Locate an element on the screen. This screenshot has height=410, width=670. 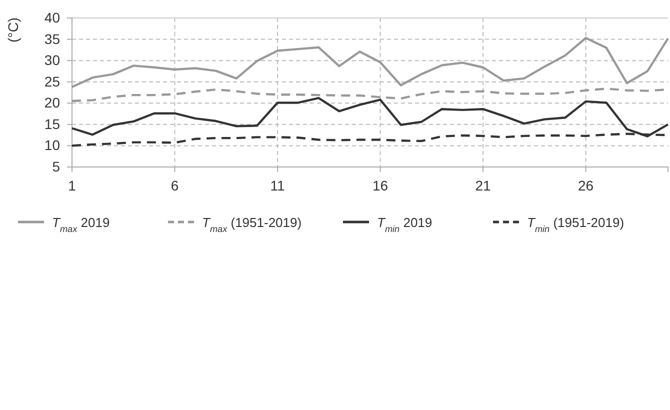
x-tick-label: 21 is located at coordinates (483, 185).